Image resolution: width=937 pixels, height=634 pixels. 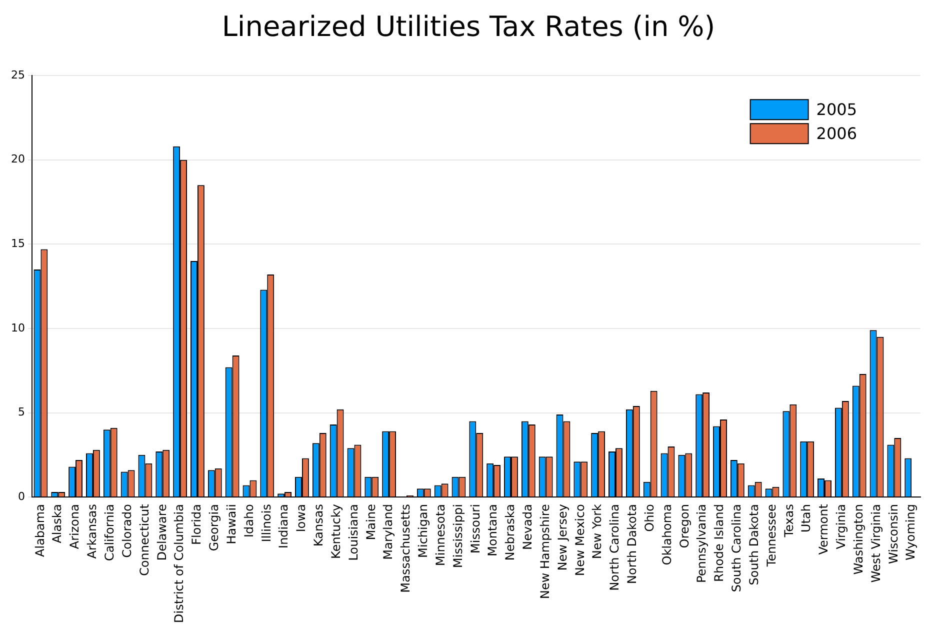 I want to click on x-tick-label: California, so click(x=109, y=533).